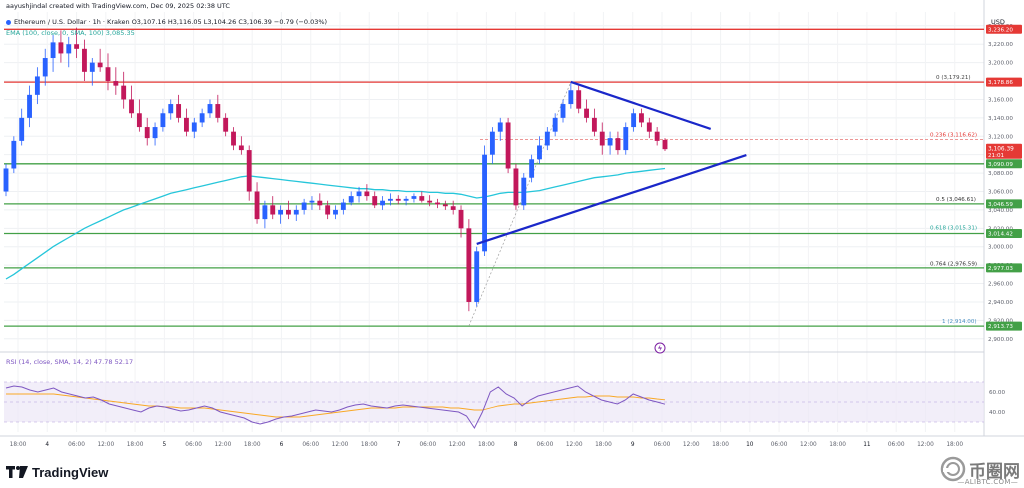 The width and height of the screenshot is (1024, 488). I want to click on trendline-lower, so click(611, 200).